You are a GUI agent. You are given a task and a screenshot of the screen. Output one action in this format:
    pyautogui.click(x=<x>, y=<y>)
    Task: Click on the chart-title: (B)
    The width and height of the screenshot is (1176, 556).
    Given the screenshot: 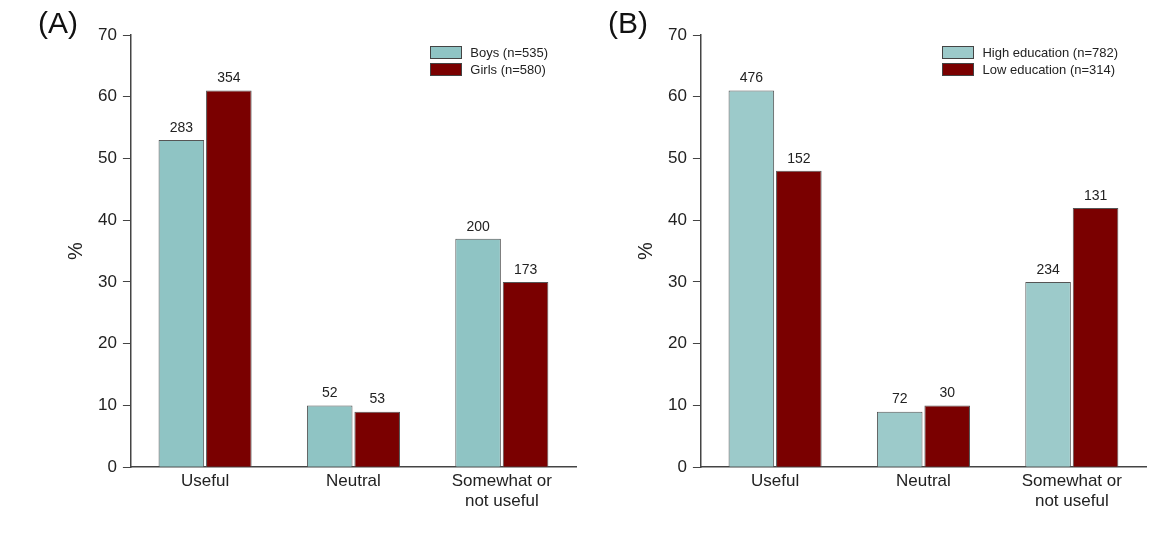 What is the action you would take?
    pyautogui.click(x=628, y=23)
    